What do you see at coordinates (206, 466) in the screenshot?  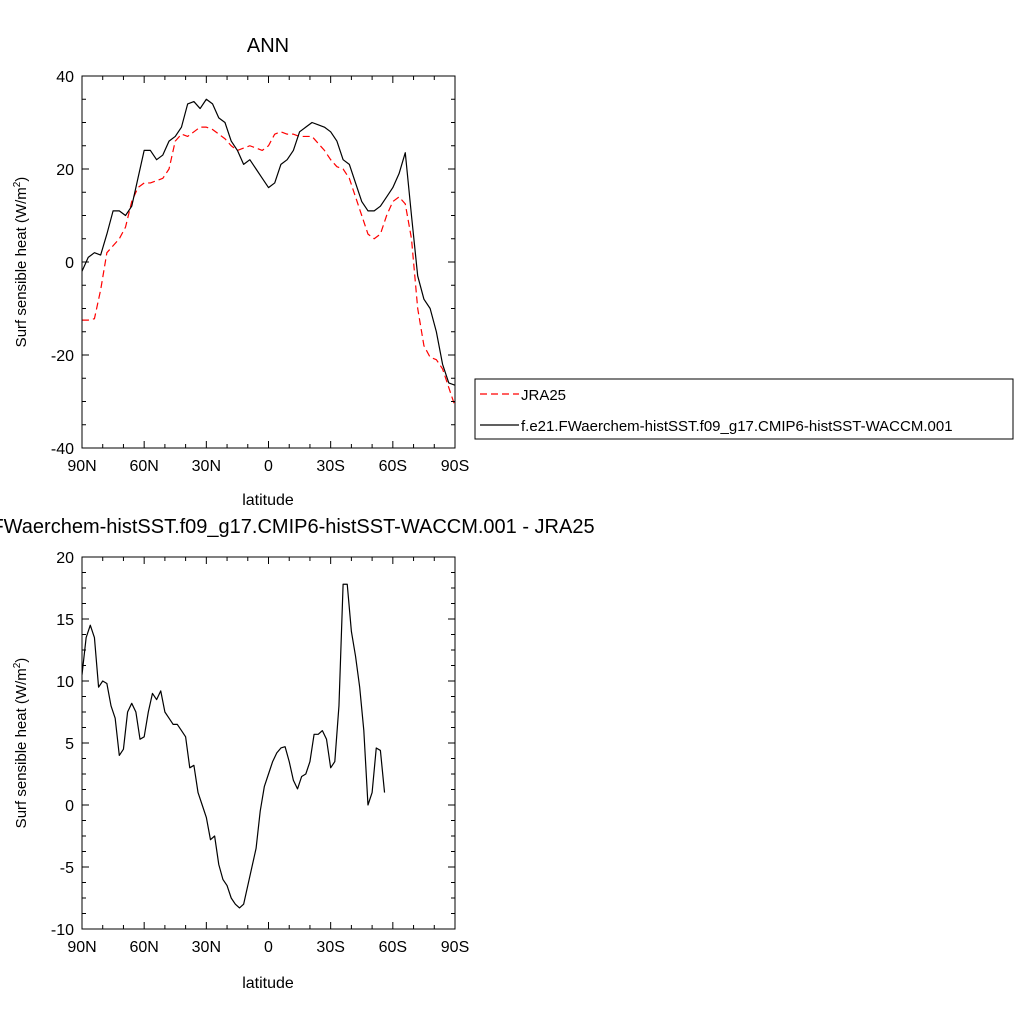 I see `top-xtick-label: 30N` at bounding box center [206, 466].